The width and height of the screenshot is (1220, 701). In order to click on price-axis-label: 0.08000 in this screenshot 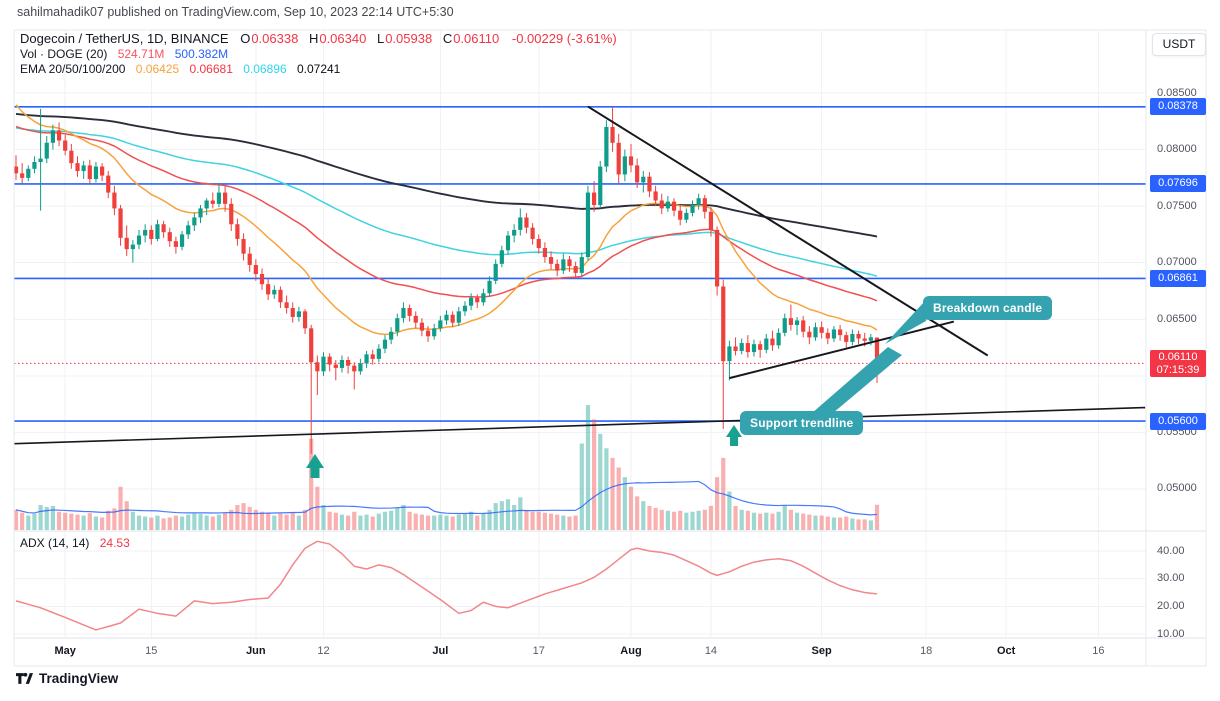, I will do `click(1177, 149)`.